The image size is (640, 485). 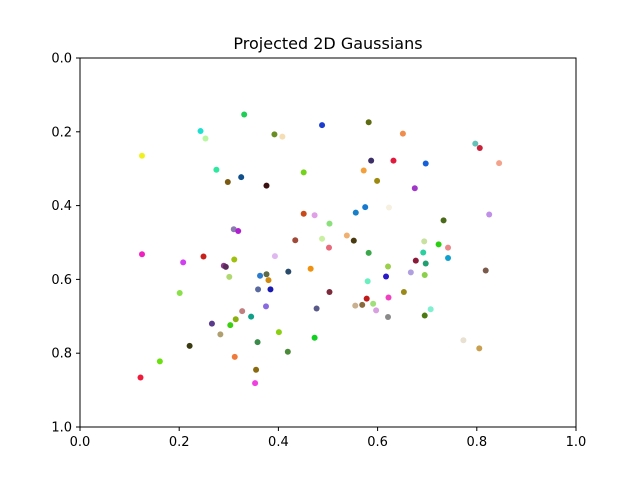 What do you see at coordinates (61, 206) in the screenshot?
I see `y-tick-label-2: 0.4` at bounding box center [61, 206].